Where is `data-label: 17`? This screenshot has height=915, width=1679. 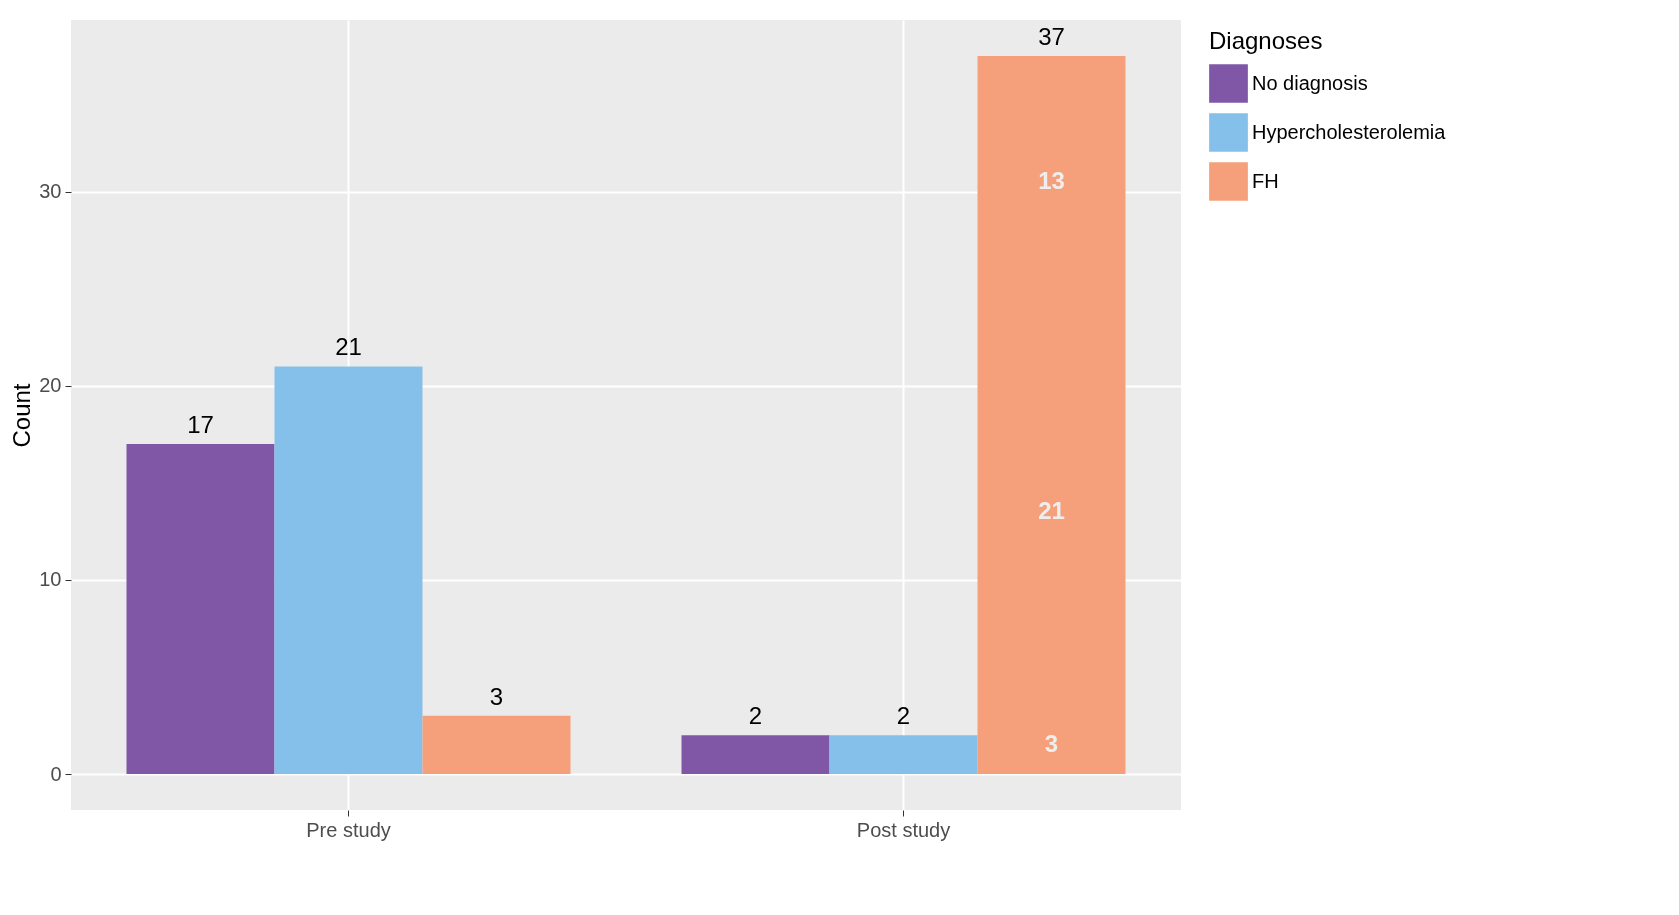
data-label: 17 is located at coordinates (200, 425).